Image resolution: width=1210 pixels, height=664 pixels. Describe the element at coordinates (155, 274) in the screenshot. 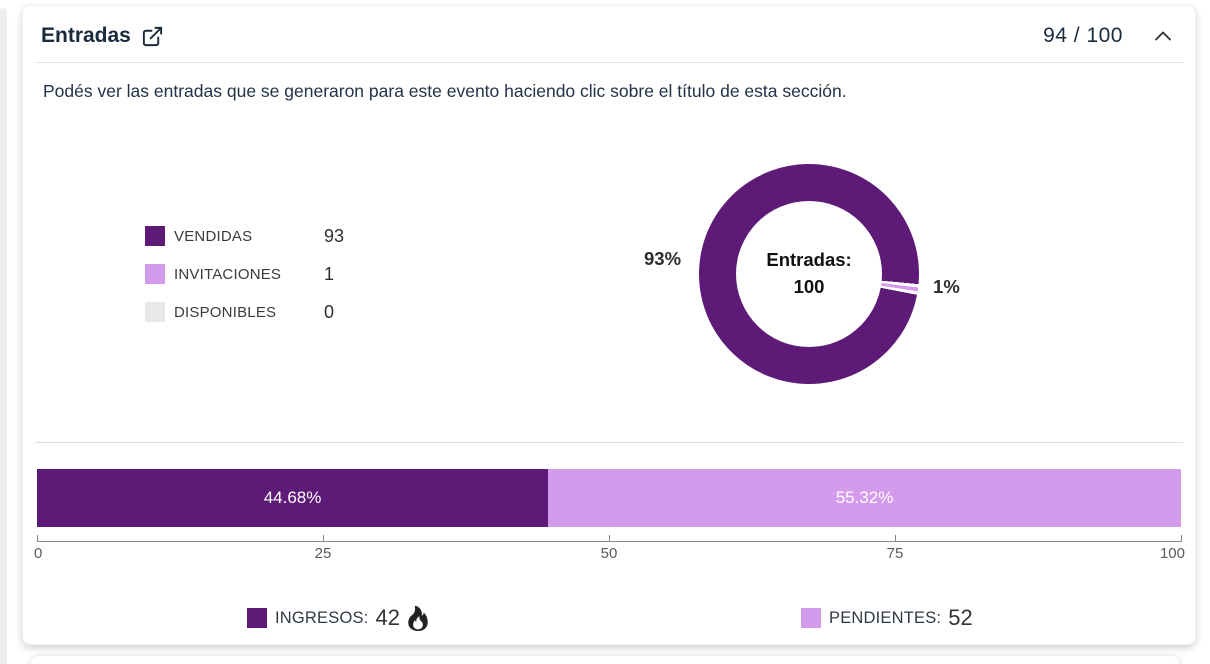

I see `invitaciones-swatch` at that location.